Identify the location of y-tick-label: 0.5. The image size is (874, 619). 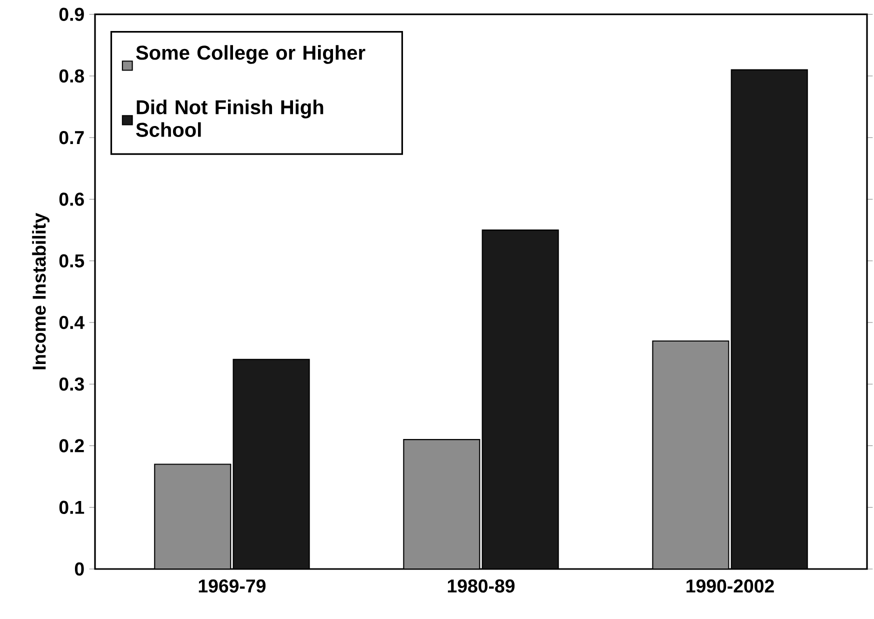
(71, 261).